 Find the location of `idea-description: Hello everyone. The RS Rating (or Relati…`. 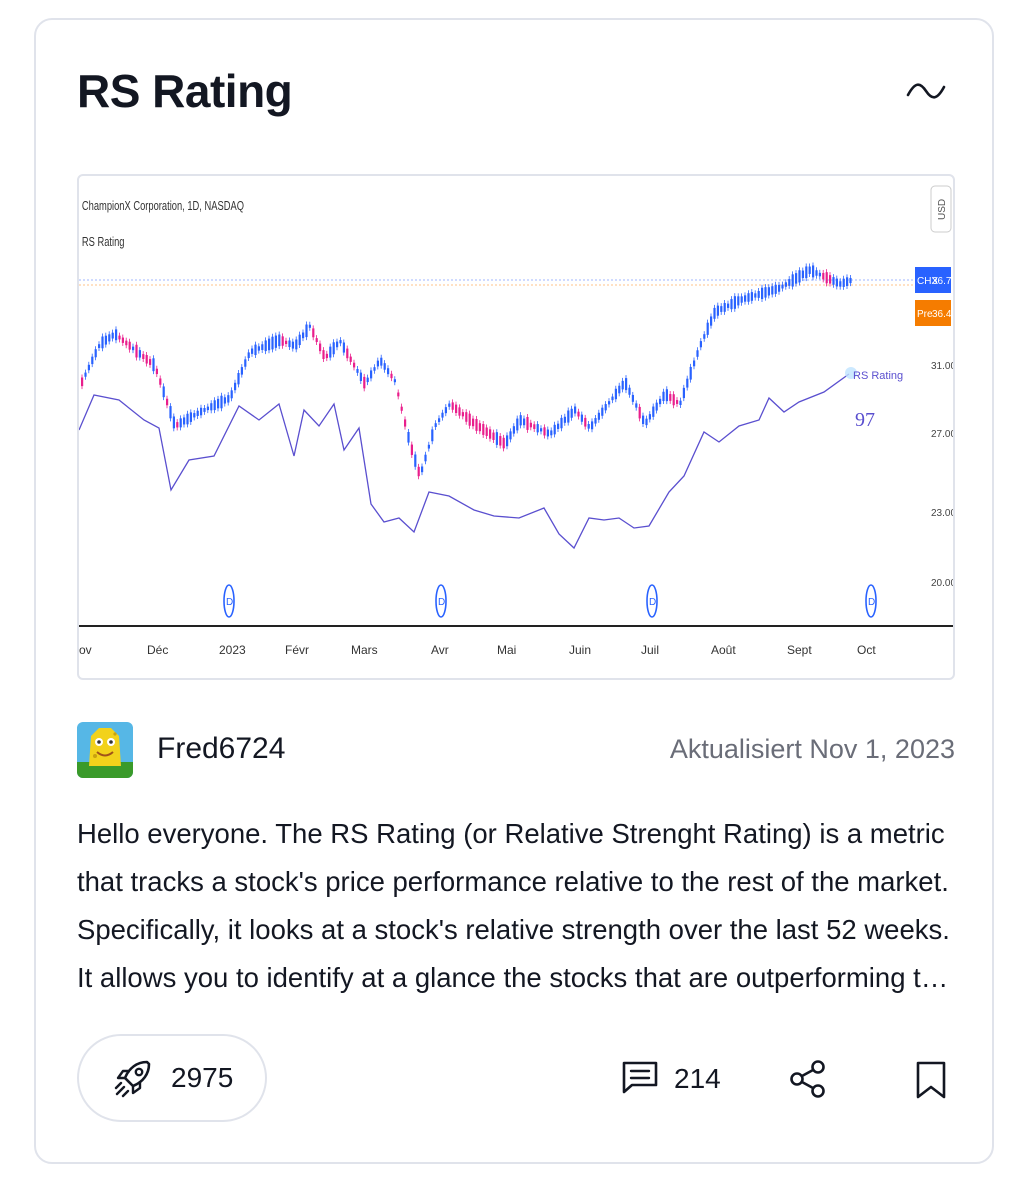

idea-description: Hello everyone. The RS Rating (or Relati… is located at coordinates (514, 905).